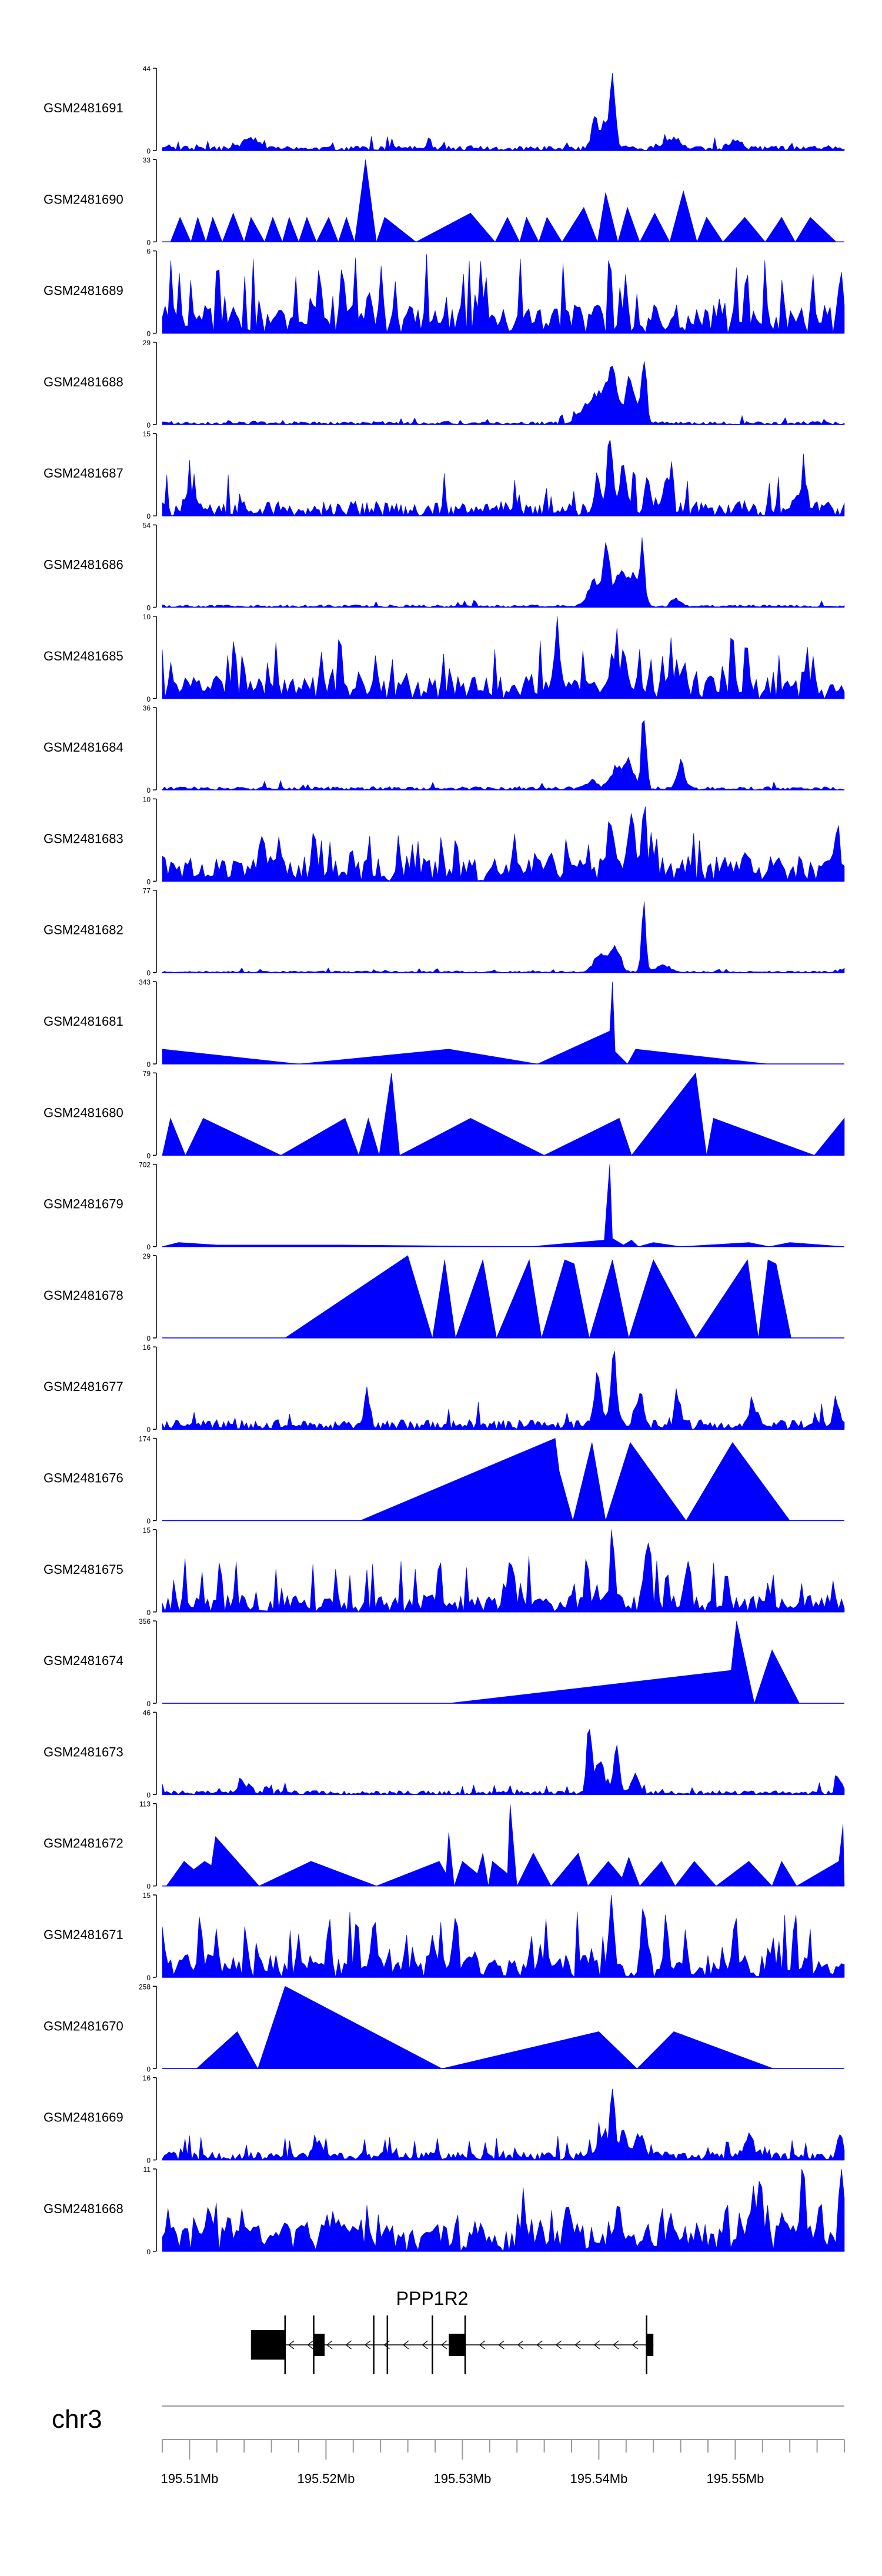 This screenshot has width=882, height=2576. Describe the element at coordinates (444, 1023) in the screenshot. I see `track-GSM2481681: GSM2481681 343 0` at that location.